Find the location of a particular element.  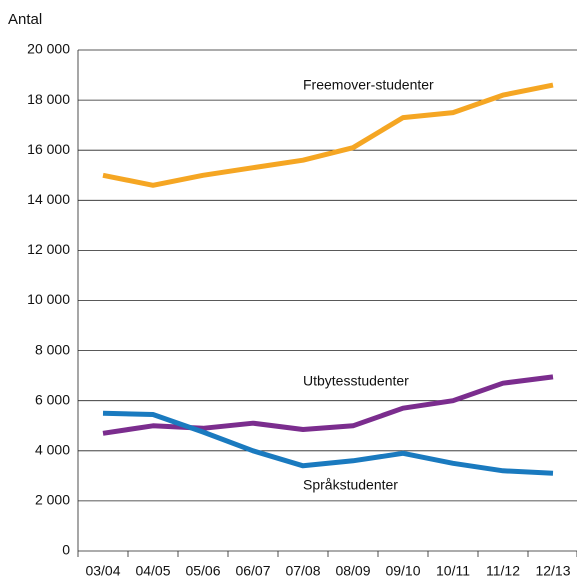

series-label: Språkstudenter is located at coordinates (350, 485).